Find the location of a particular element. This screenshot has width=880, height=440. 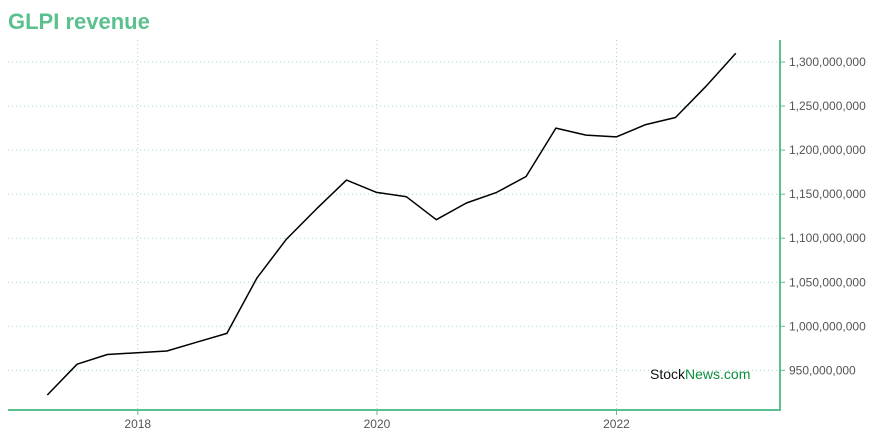

watermark: StockNews.com is located at coordinates (700, 374).